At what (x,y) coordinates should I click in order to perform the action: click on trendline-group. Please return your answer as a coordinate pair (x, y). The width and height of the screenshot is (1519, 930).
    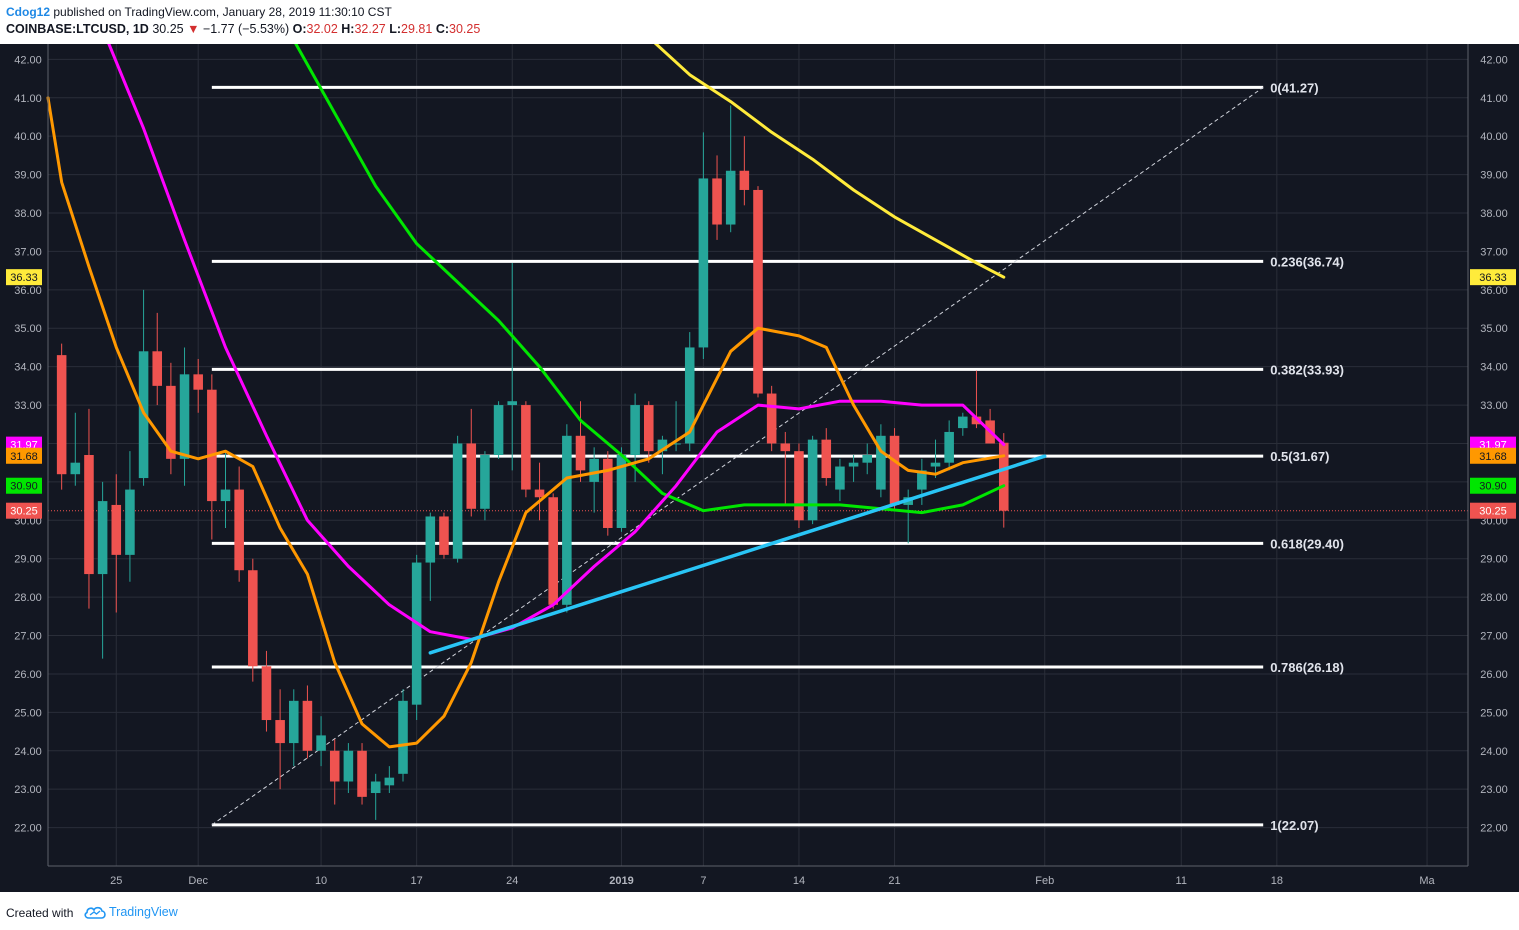
    Looking at the image, I should click on (737, 554).